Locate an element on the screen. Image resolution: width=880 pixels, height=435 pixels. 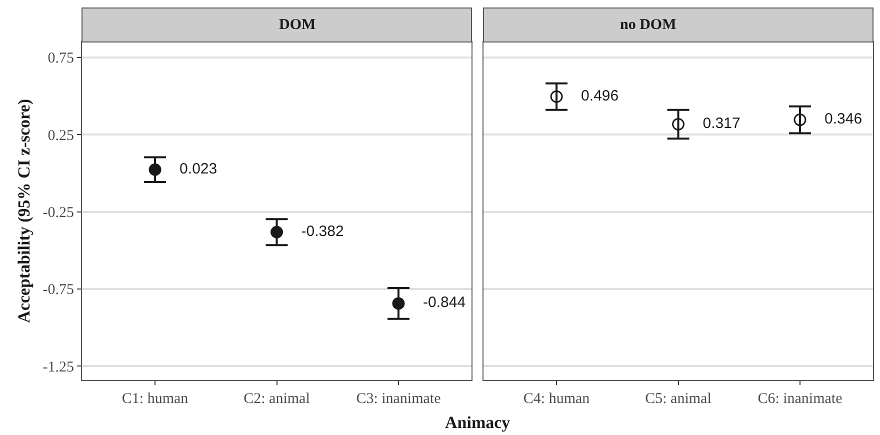
data-label: 0.023 is located at coordinates (190, 169).